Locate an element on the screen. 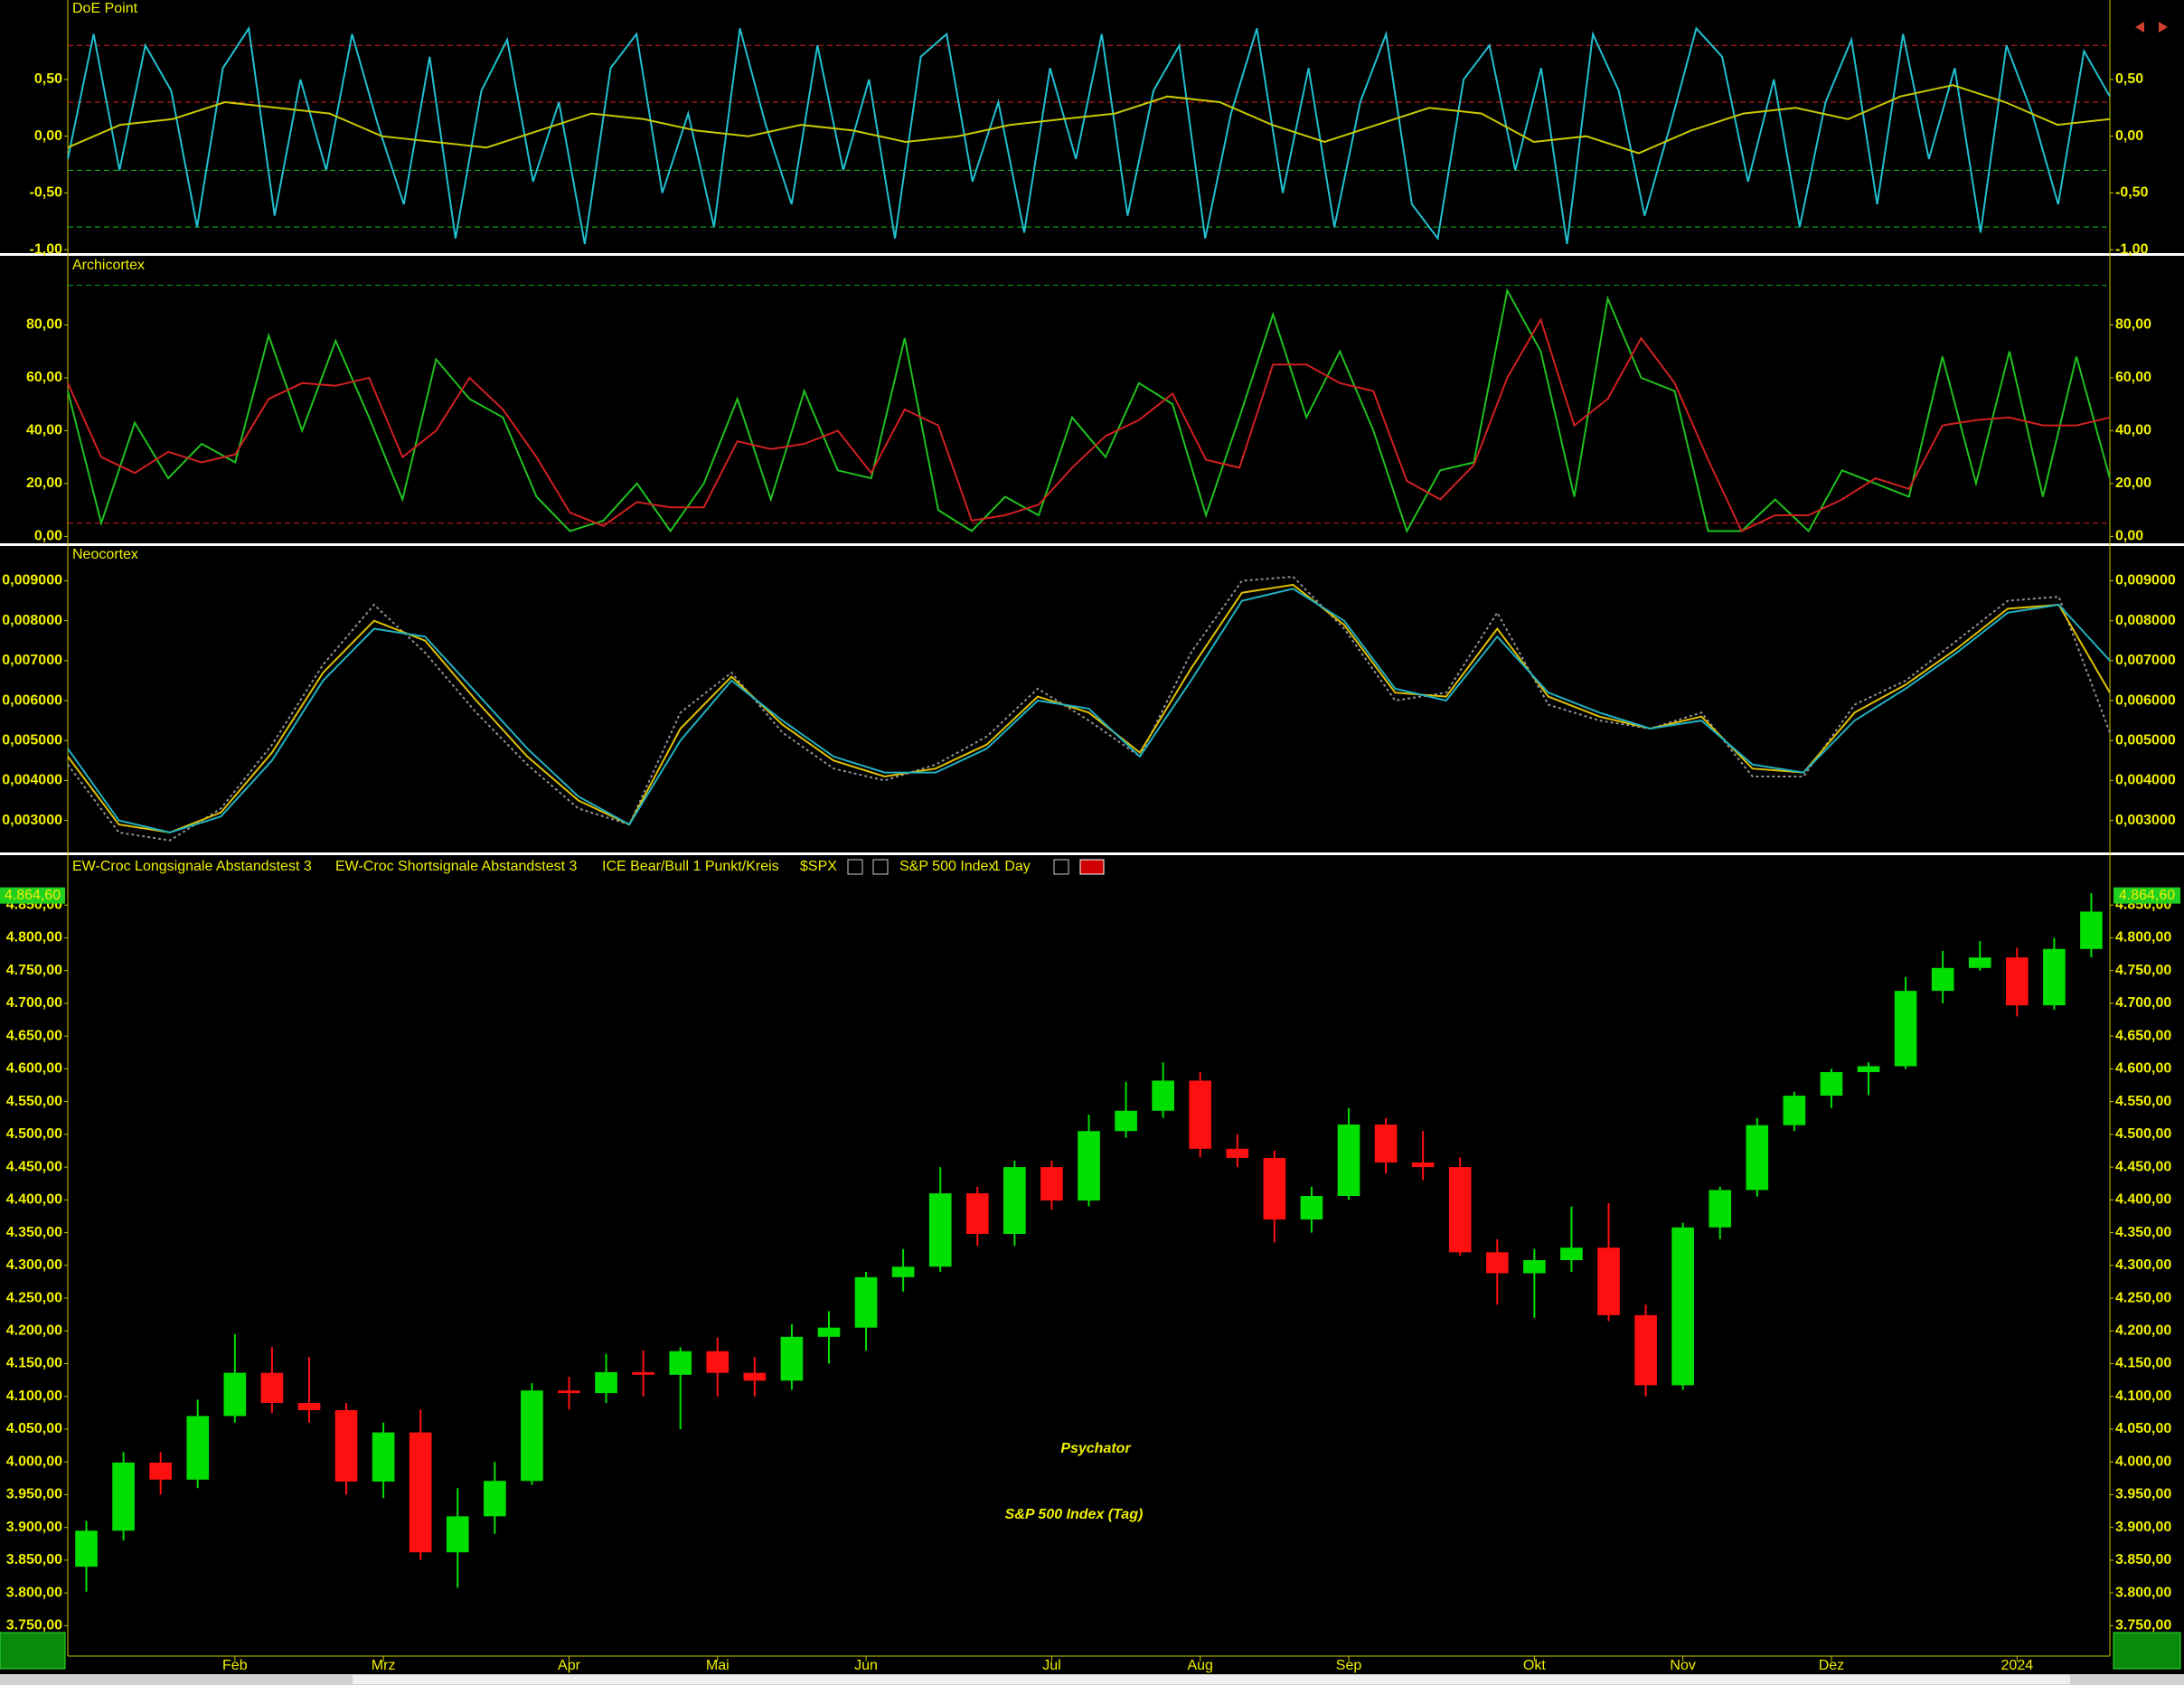 The height and width of the screenshot is (1685, 2184). x-tick-label: Jul is located at coordinates (1051, 1666).